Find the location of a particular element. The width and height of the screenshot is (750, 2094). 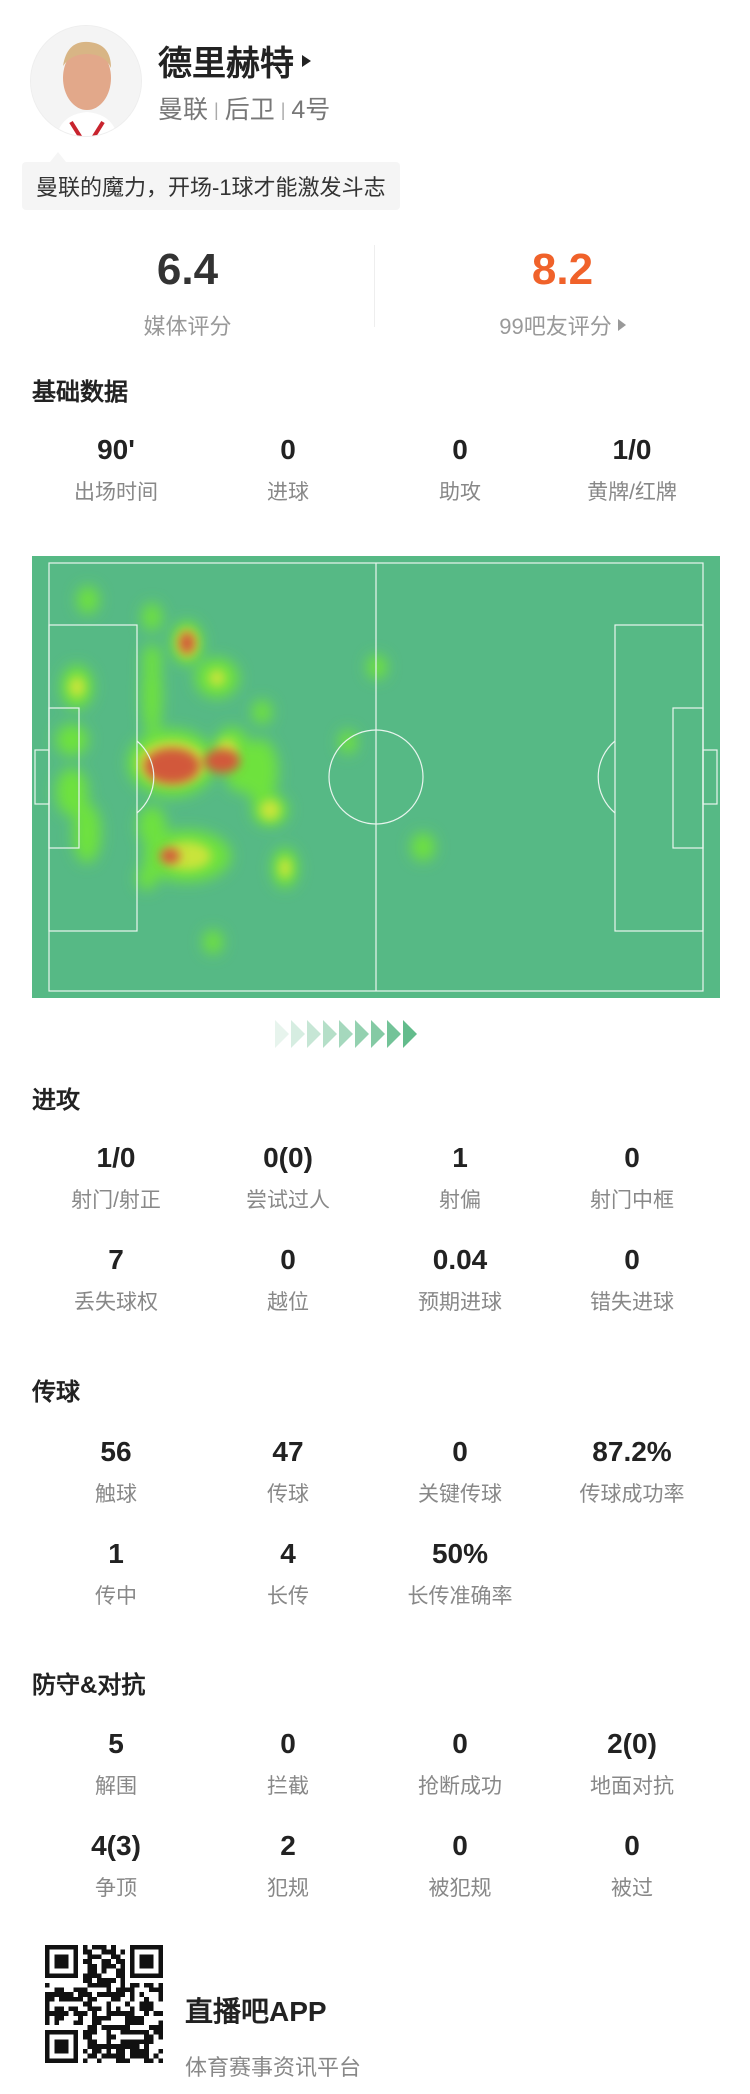

stat-label: 被犯规 is located at coordinates (460, 1888).